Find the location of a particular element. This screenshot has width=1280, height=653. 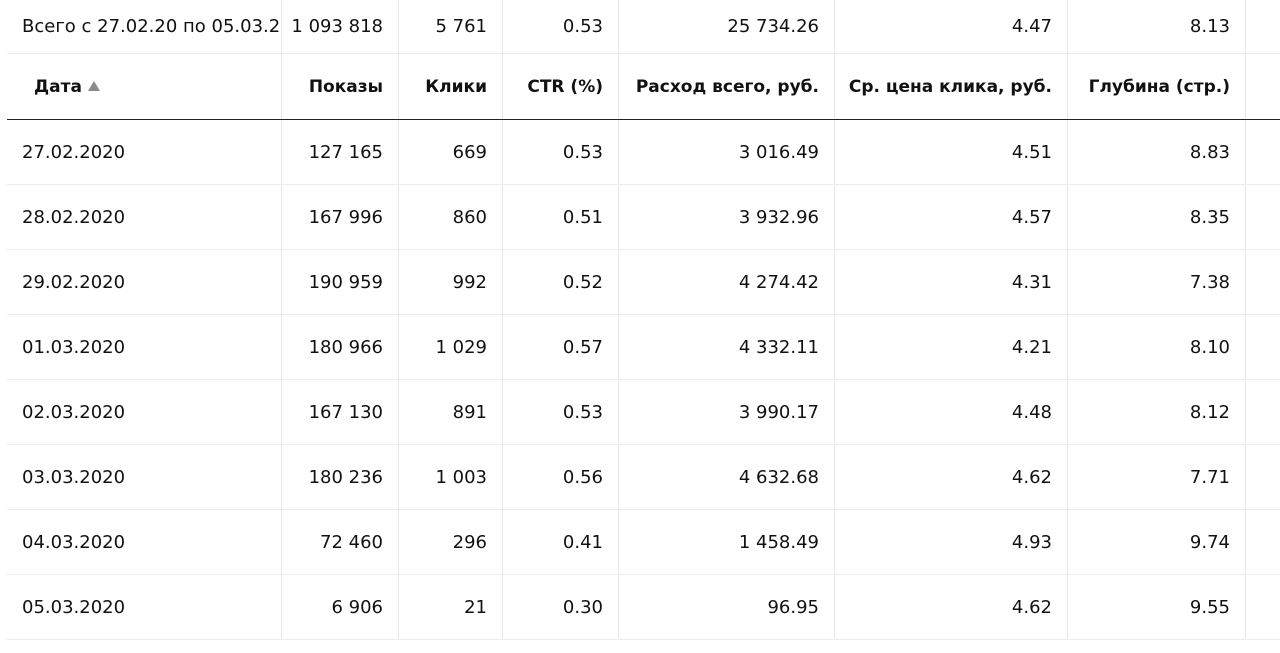

header-avg-cpc: Ср. цена клика, руб. is located at coordinates (950, 86).